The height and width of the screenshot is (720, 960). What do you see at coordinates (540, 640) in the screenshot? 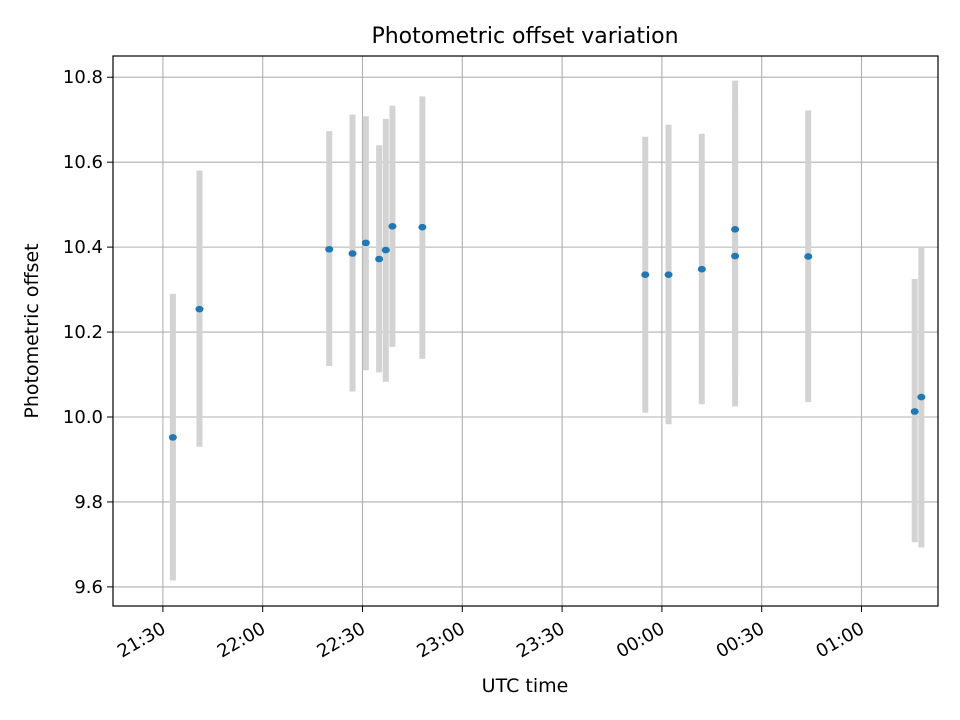
I see `x-tick-label: 23:30` at bounding box center [540, 640].